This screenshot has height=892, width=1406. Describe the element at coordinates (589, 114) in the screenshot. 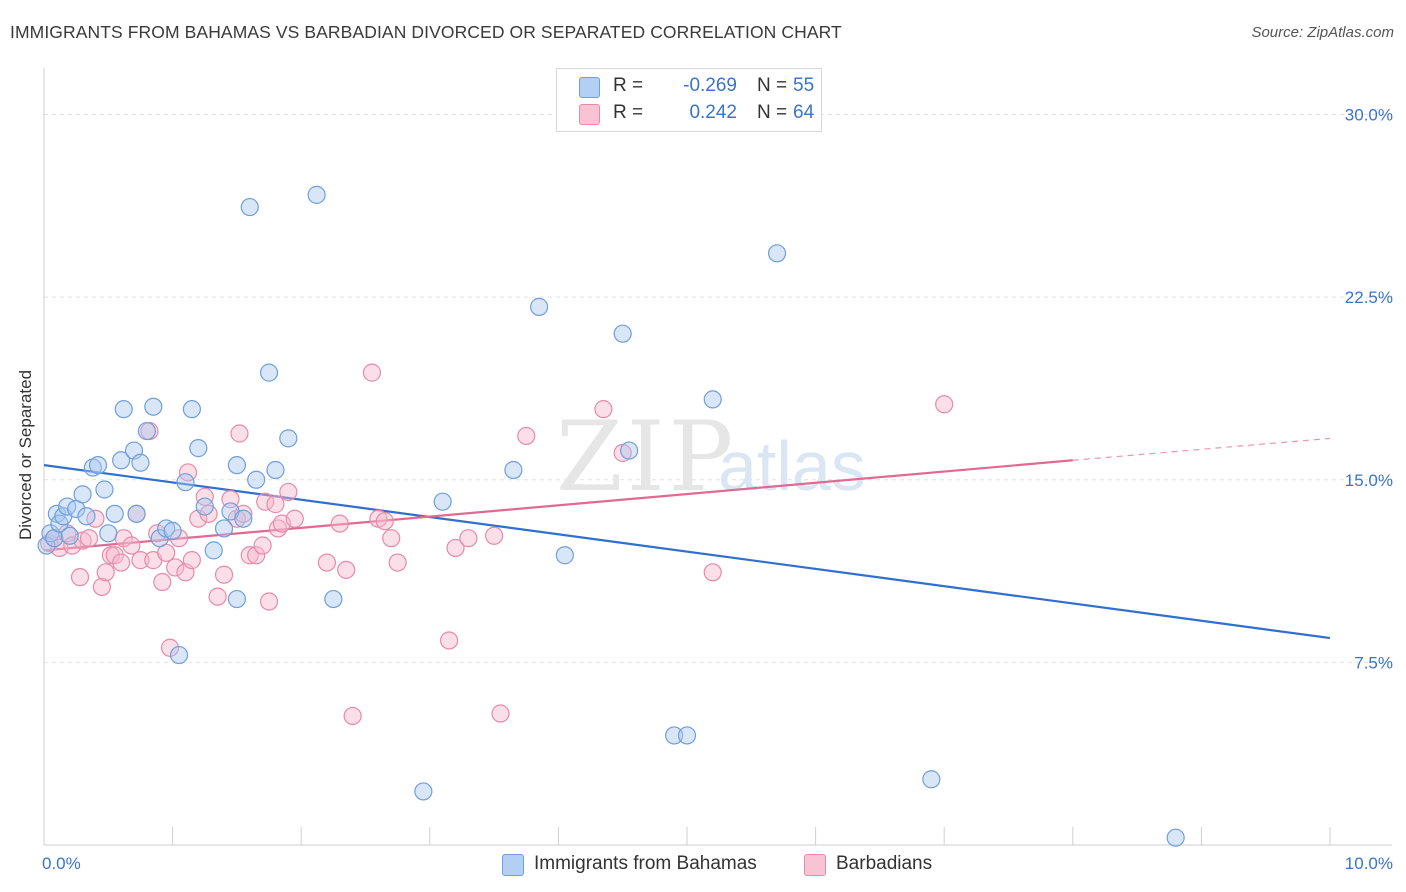

I see `legend-swatch-pink` at that location.